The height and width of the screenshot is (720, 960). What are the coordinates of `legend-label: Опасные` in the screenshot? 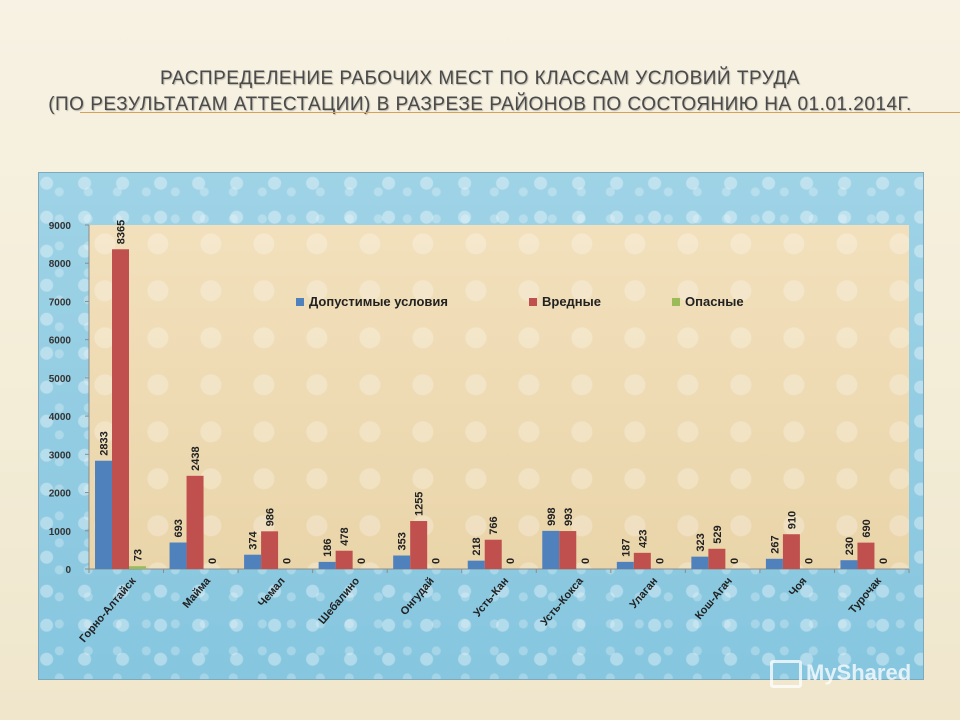 It's located at (714, 301).